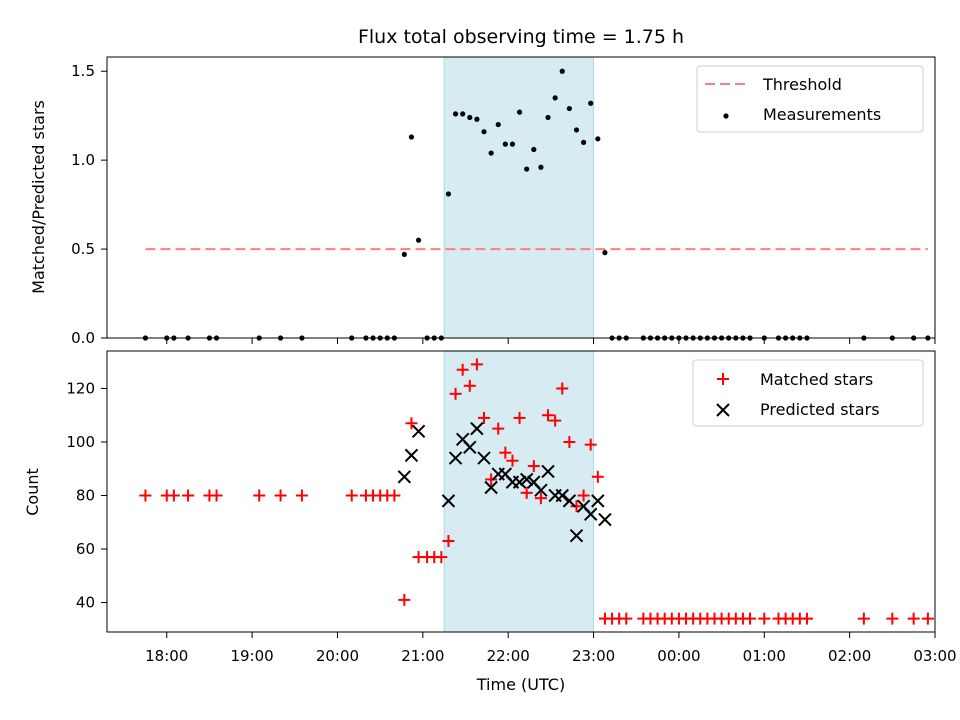 Image resolution: width=960 pixels, height=720 pixels. What do you see at coordinates (723, 410) in the screenshot?
I see `predicted-legend-swatch` at bounding box center [723, 410].